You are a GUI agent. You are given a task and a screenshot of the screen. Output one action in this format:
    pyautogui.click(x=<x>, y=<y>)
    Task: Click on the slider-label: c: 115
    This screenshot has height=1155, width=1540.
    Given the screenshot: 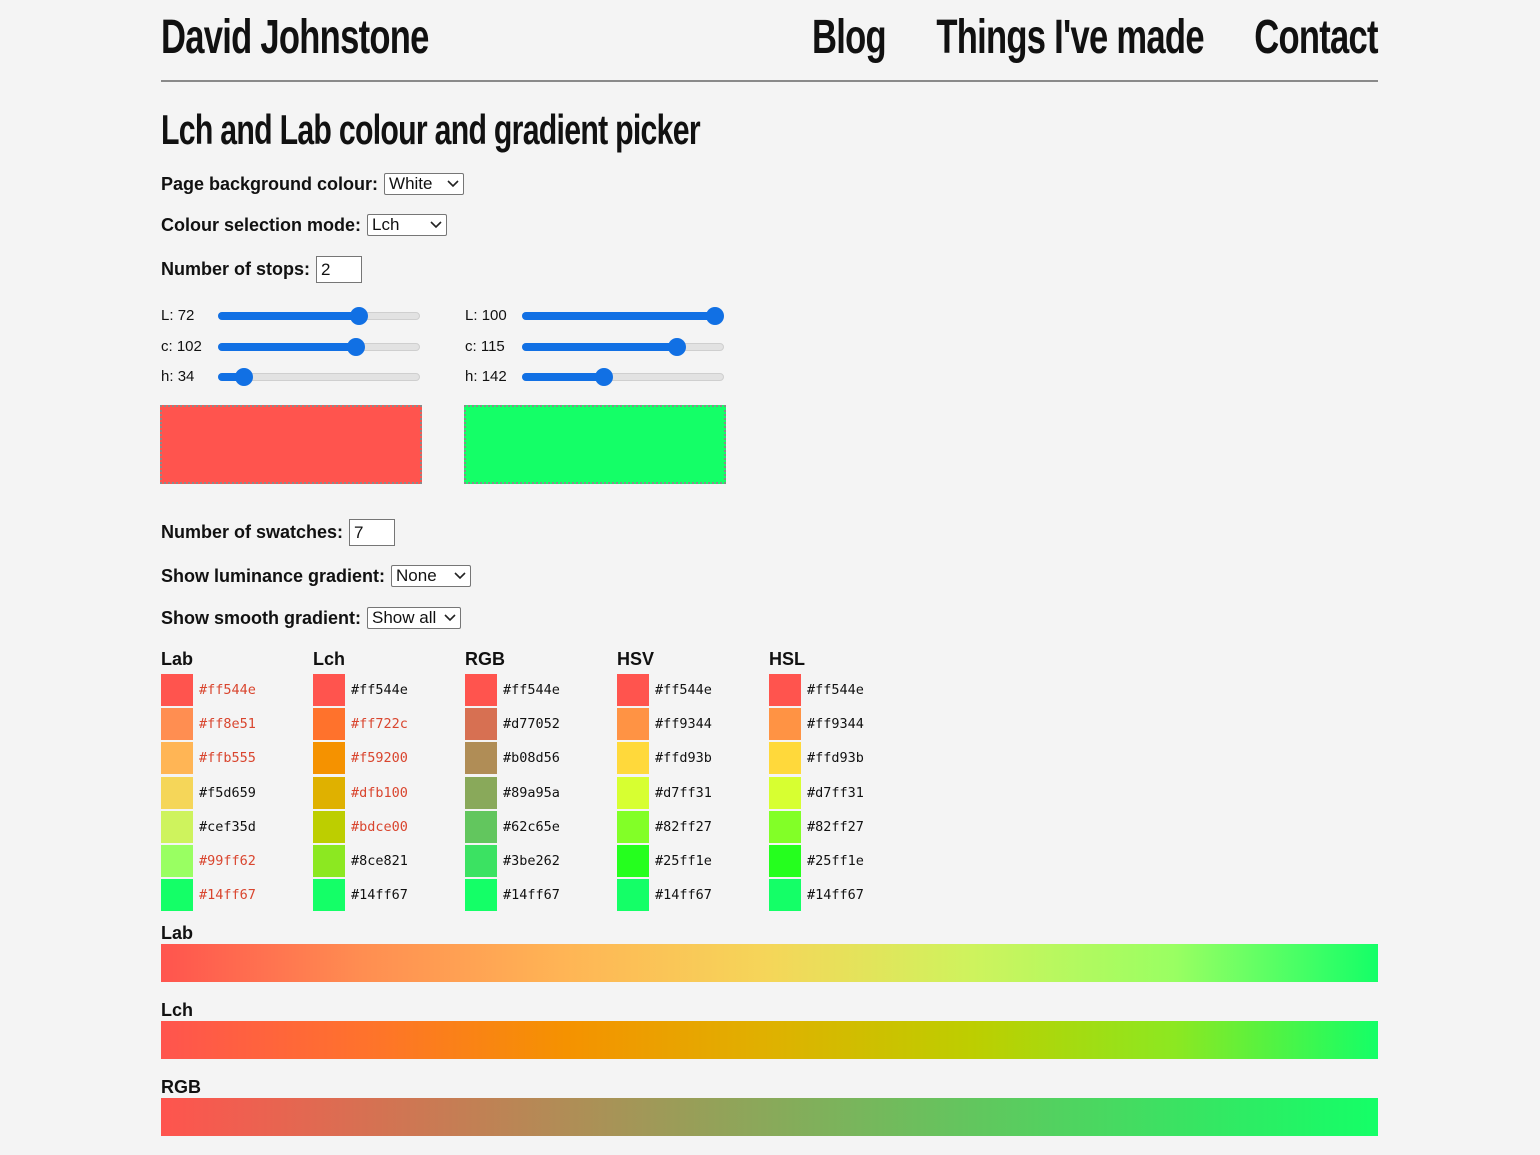 What is the action you would take?
    pyautogui.click(x=485, y=346)
    